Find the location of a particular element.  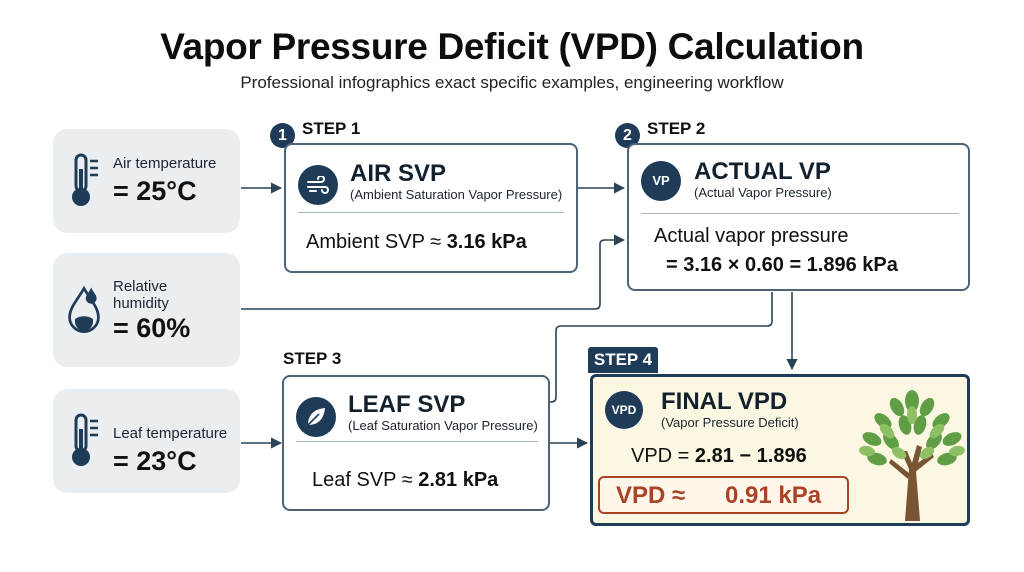

step4-formula-prefix: VPD = is located at coordinates (663, 456).